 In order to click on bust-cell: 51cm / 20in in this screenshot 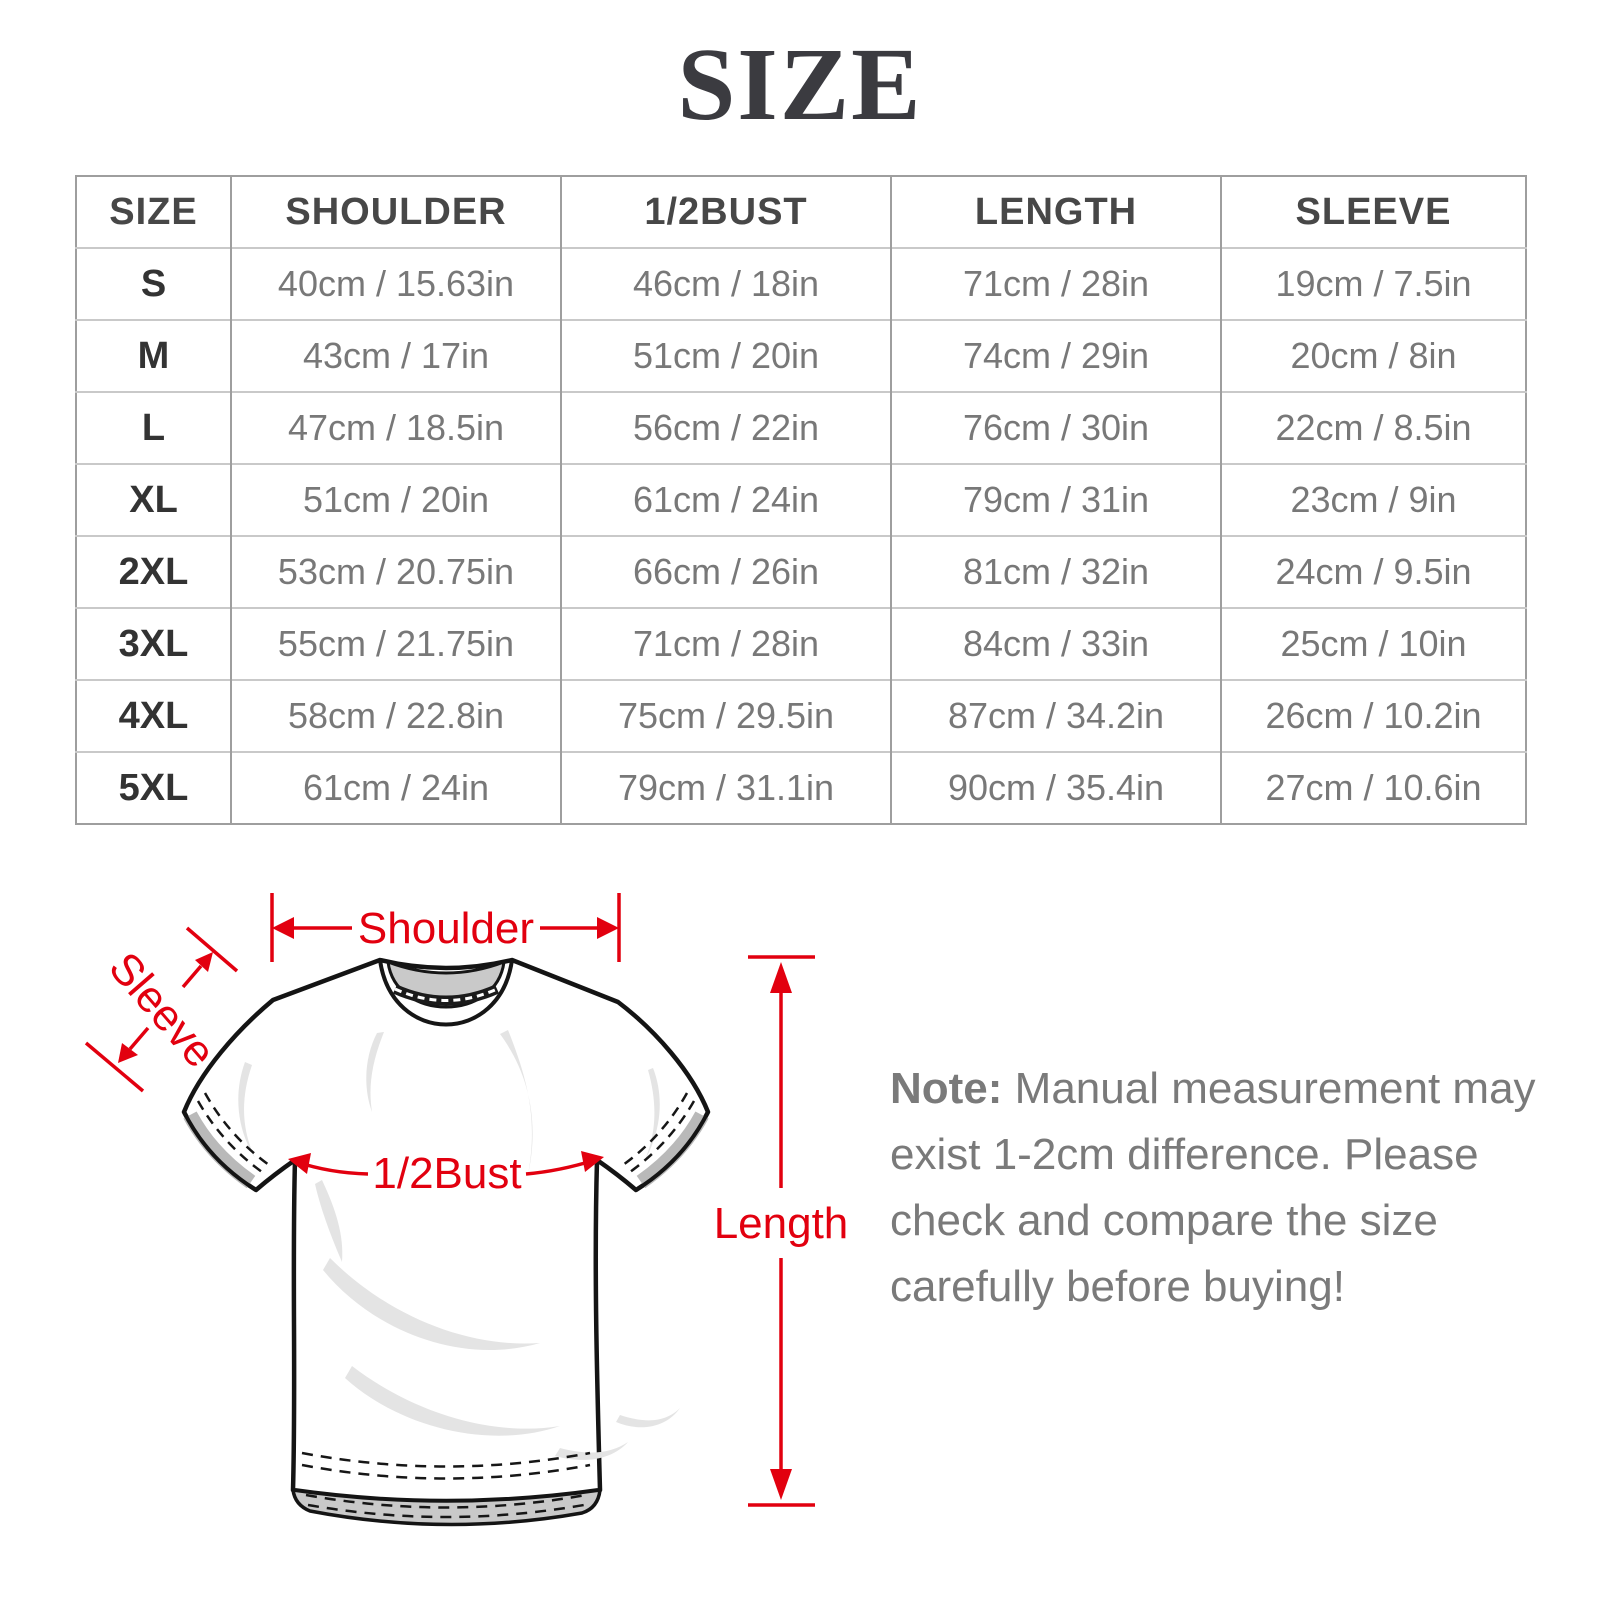, I will do `click(725, 355)`.